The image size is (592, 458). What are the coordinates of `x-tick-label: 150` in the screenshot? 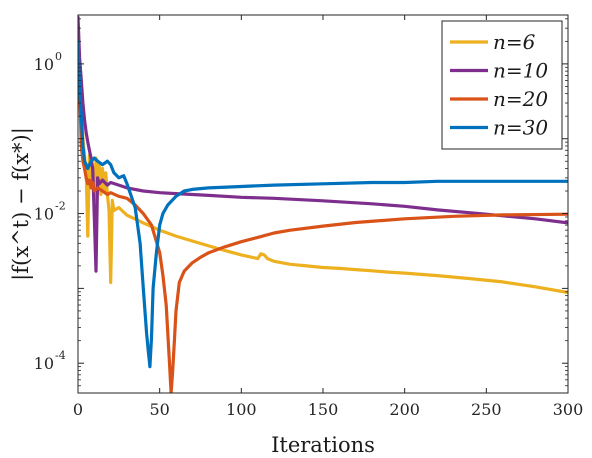 It's located at (323, 409).